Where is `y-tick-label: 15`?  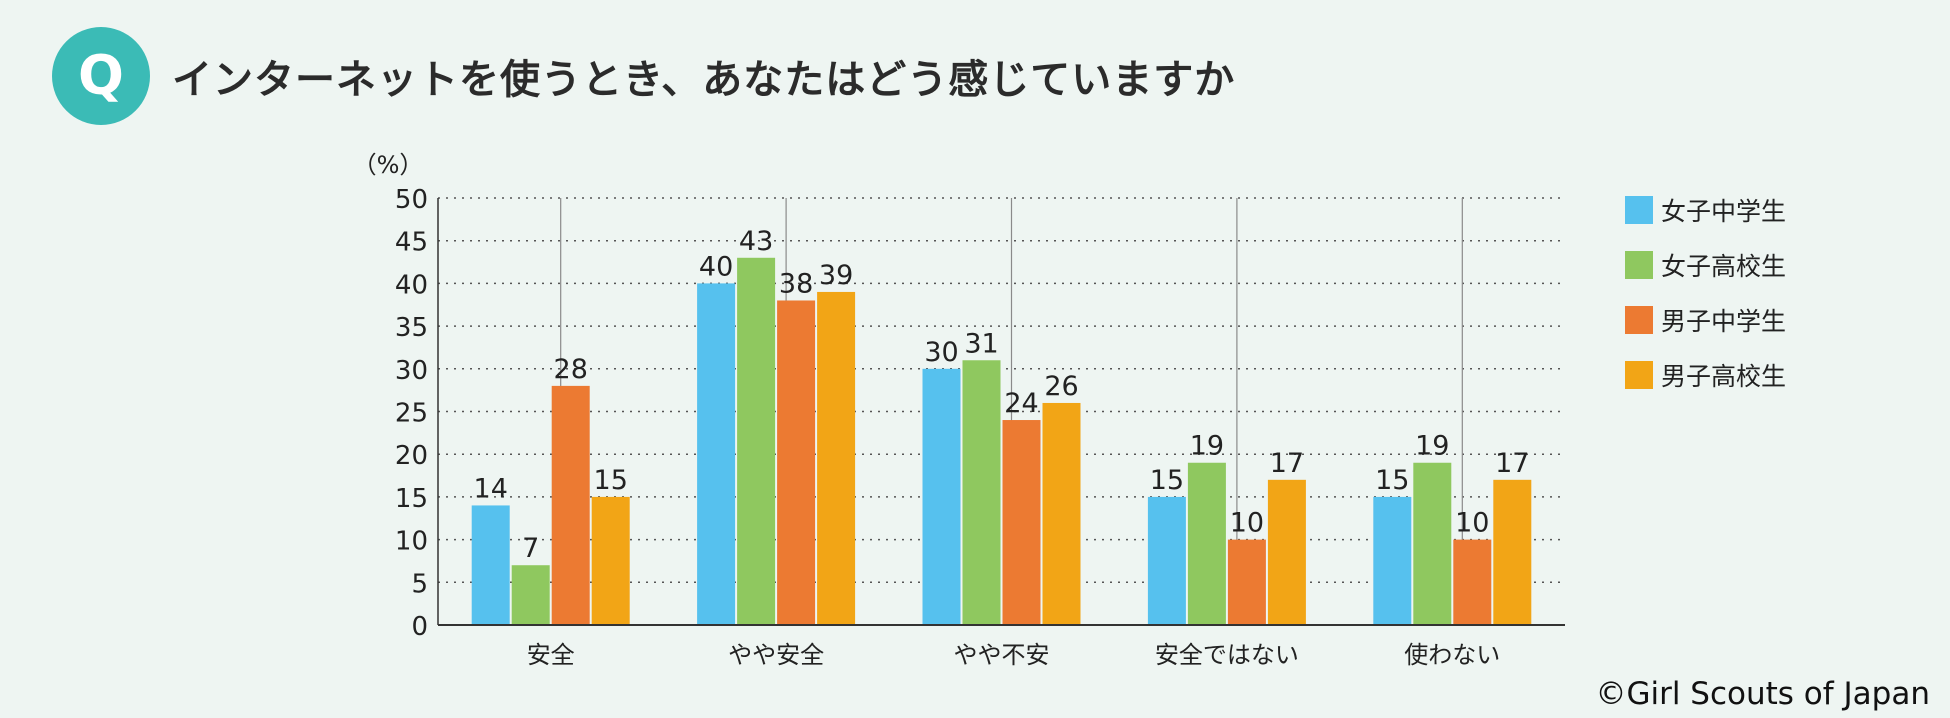
y-tick-label: 15 is located at coordinates (411, 499).